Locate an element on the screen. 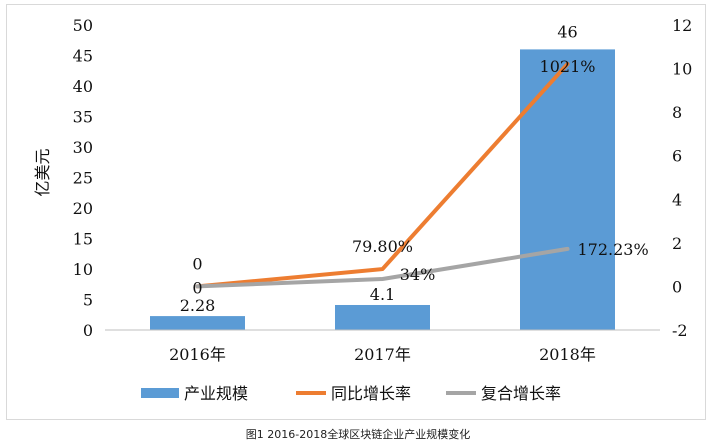 The image size is (716, 448). y-tick-label: 20 is located at coordinates (83, 208).